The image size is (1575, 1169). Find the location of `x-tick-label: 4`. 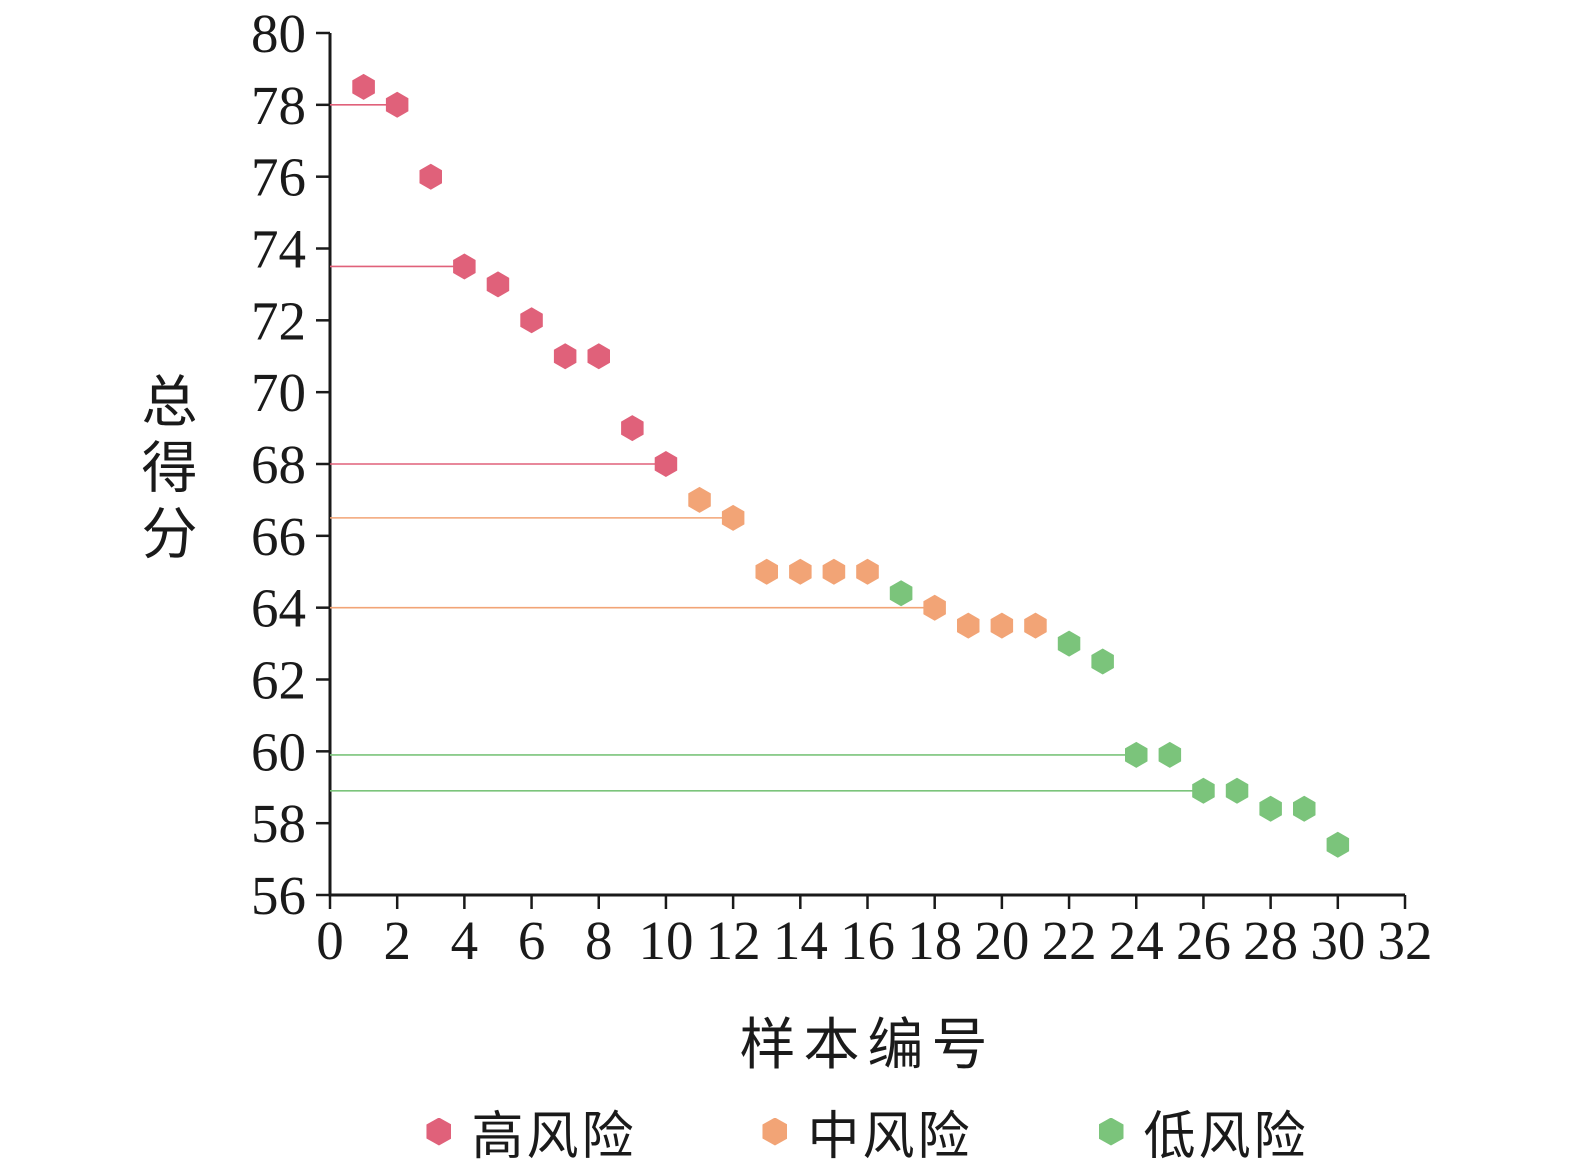

x-tick-label: 4 is located at coordinates (465, 940).